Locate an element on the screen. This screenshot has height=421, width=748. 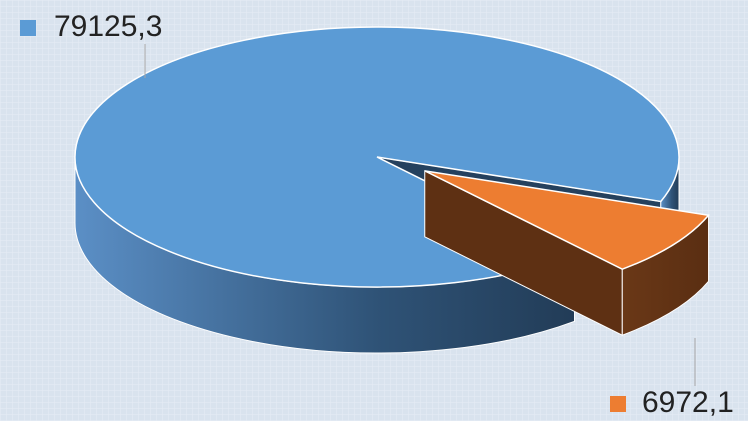
data-label: 79125,3 is located at coordinates (108, 26).